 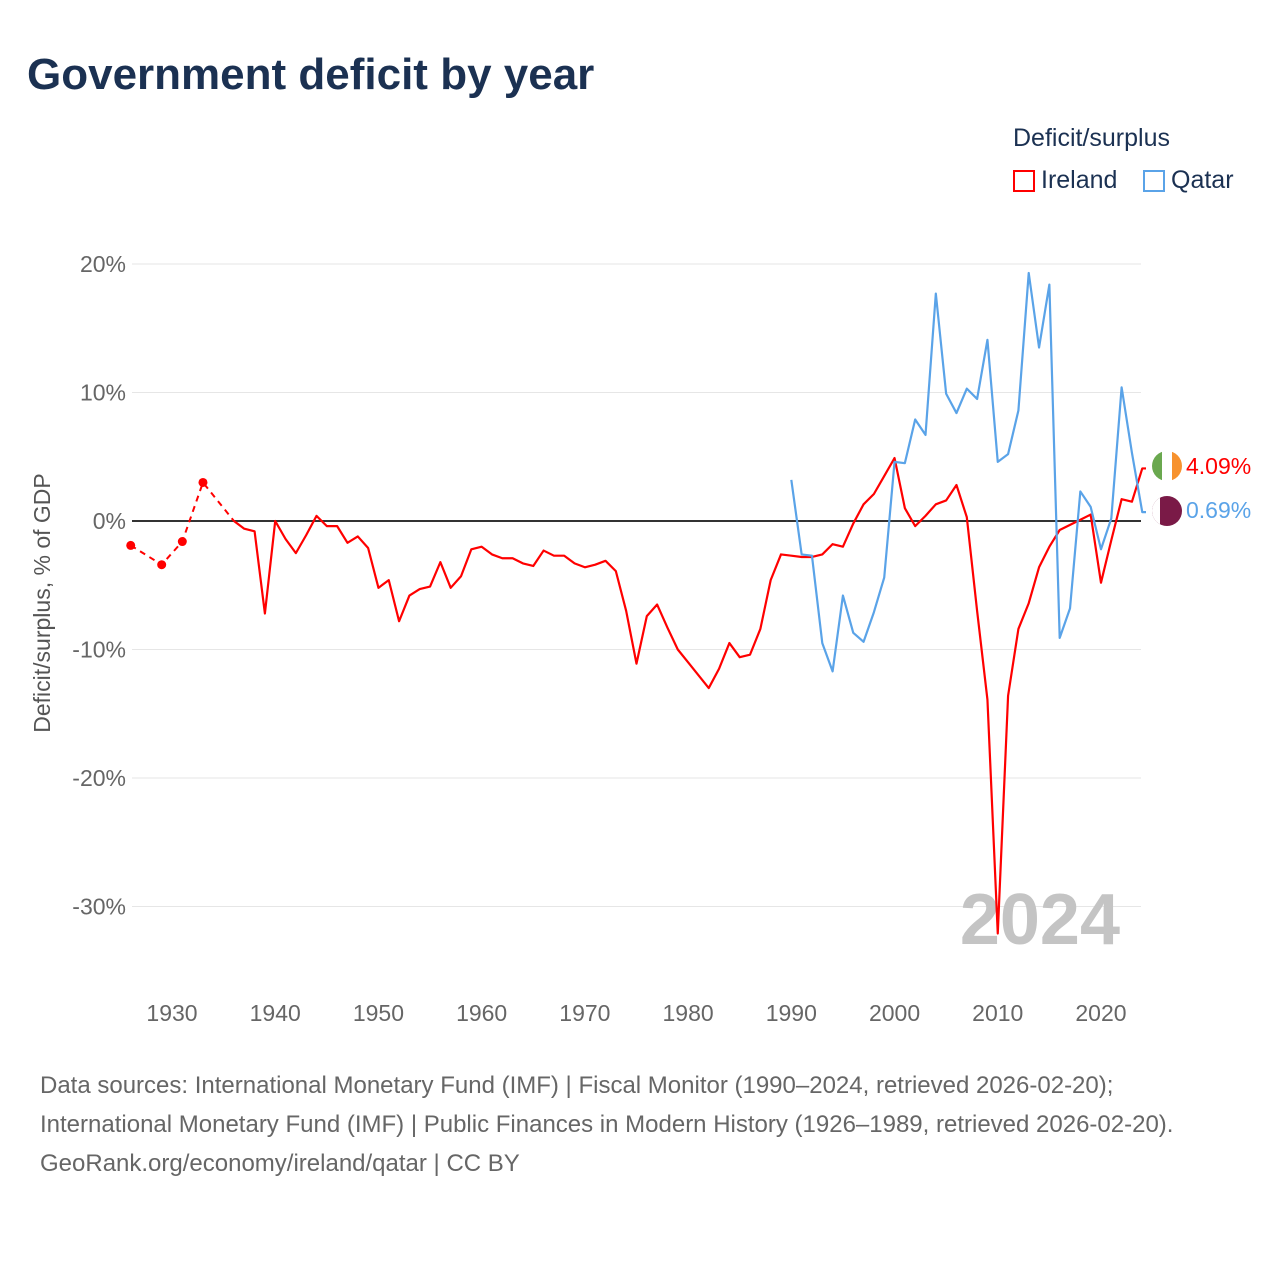 I want to click on year-watermark: 2024, so click(x=1040, y=920).